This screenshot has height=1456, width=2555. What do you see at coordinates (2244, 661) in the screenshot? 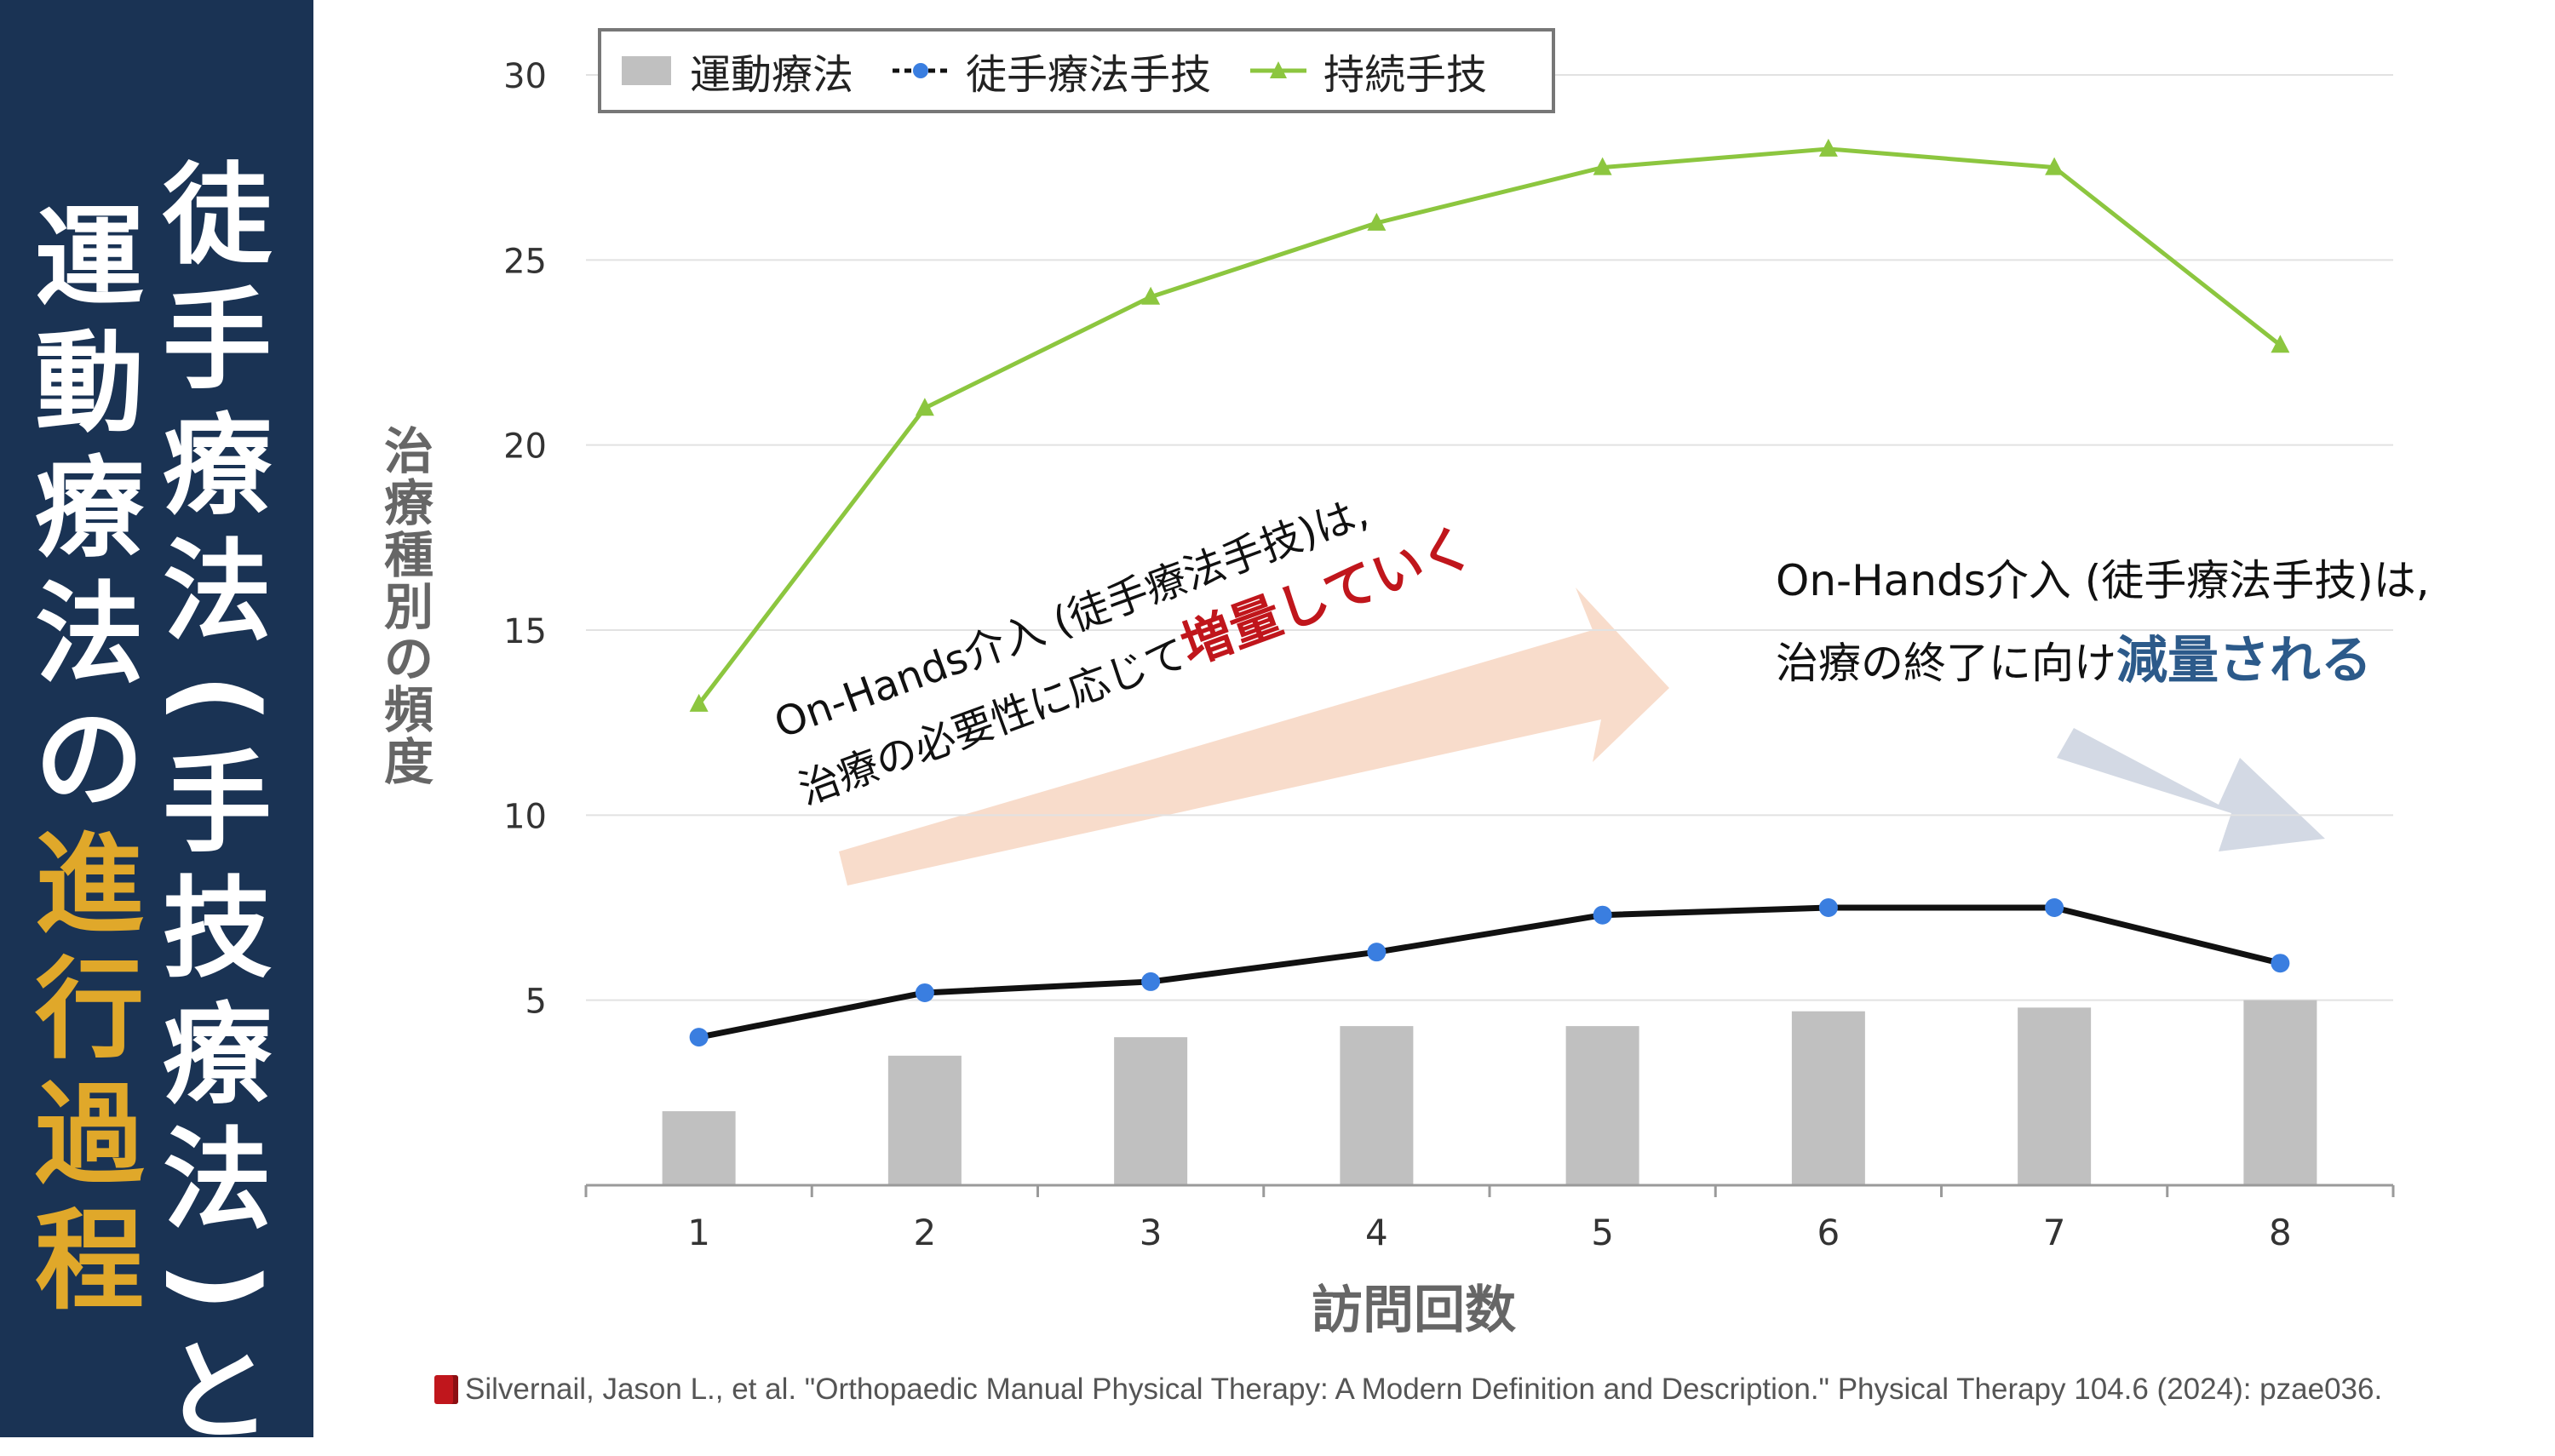
I see `annotation-decrease-emphasis: 減量される` at bounding box center [2244, 661].